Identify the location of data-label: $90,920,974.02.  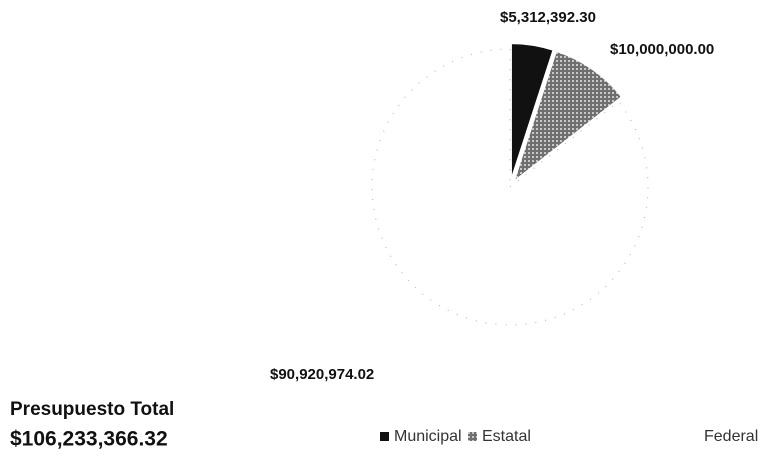
(322, 374).